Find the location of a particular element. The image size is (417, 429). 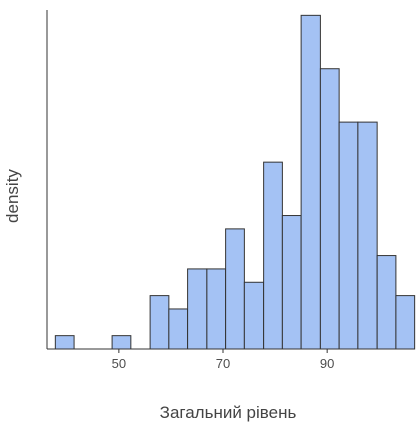

x-tick-label-90: 90 is located at coordinates (327, 363).